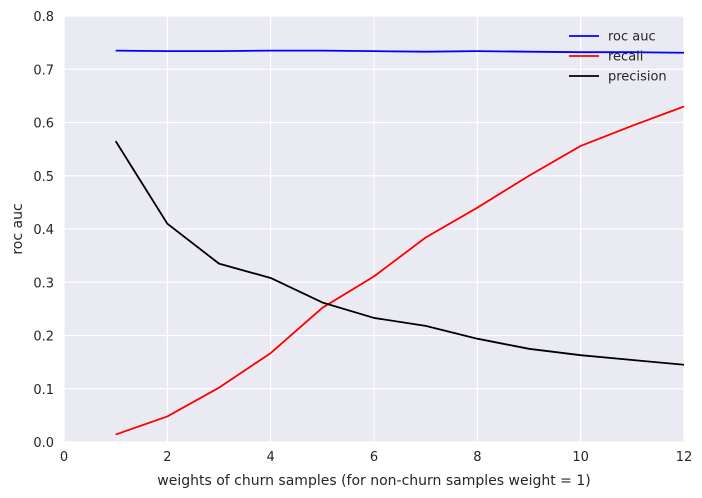 The height and width of the screenshot is (498, 702). I want to click on y-tick-label: 0.0, so click(43, 443).